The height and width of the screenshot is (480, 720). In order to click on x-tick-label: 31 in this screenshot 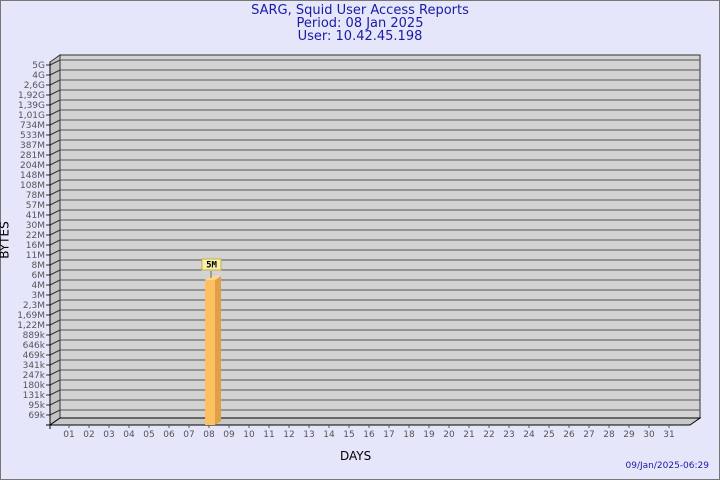, I will do `click(668, 435)`.